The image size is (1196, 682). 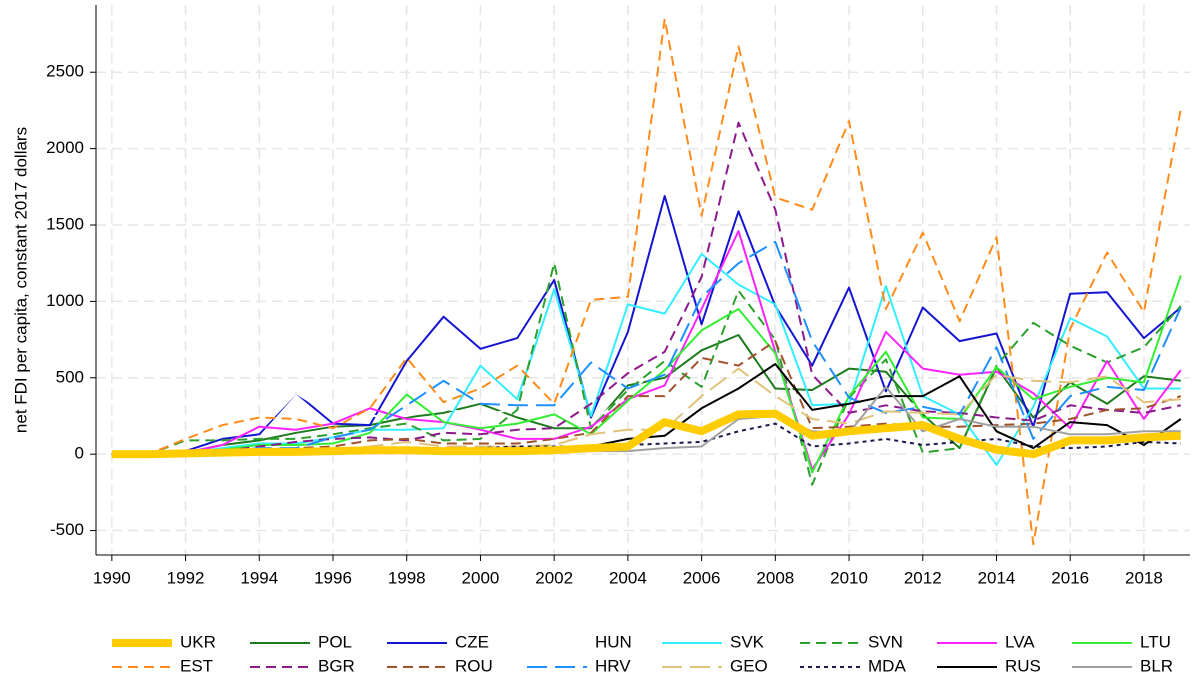 What do you see at coordinates (646, 434) in the screenshot?
I see `line` at bounding box center [646, 434].